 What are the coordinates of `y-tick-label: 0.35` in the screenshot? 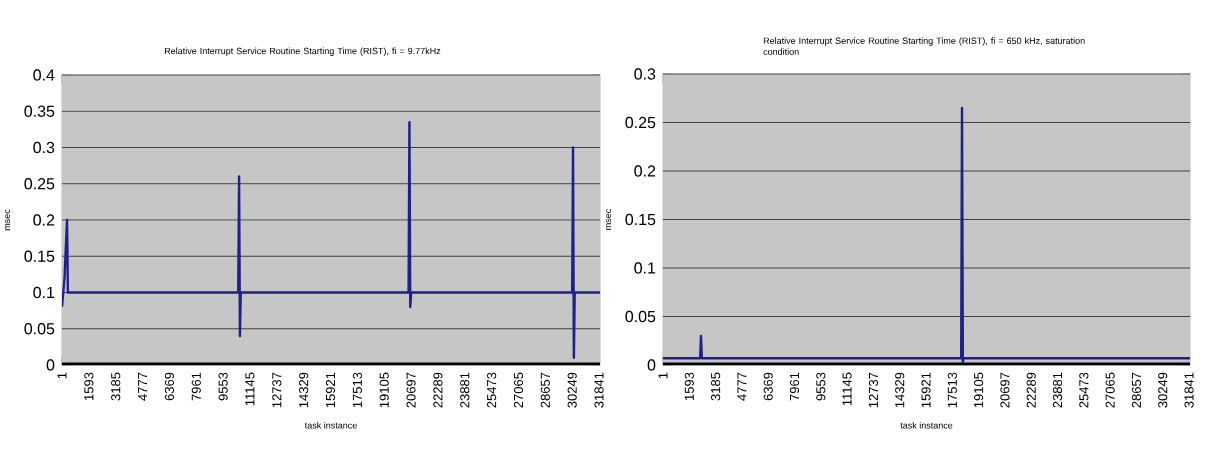 It's located at (39, 111).